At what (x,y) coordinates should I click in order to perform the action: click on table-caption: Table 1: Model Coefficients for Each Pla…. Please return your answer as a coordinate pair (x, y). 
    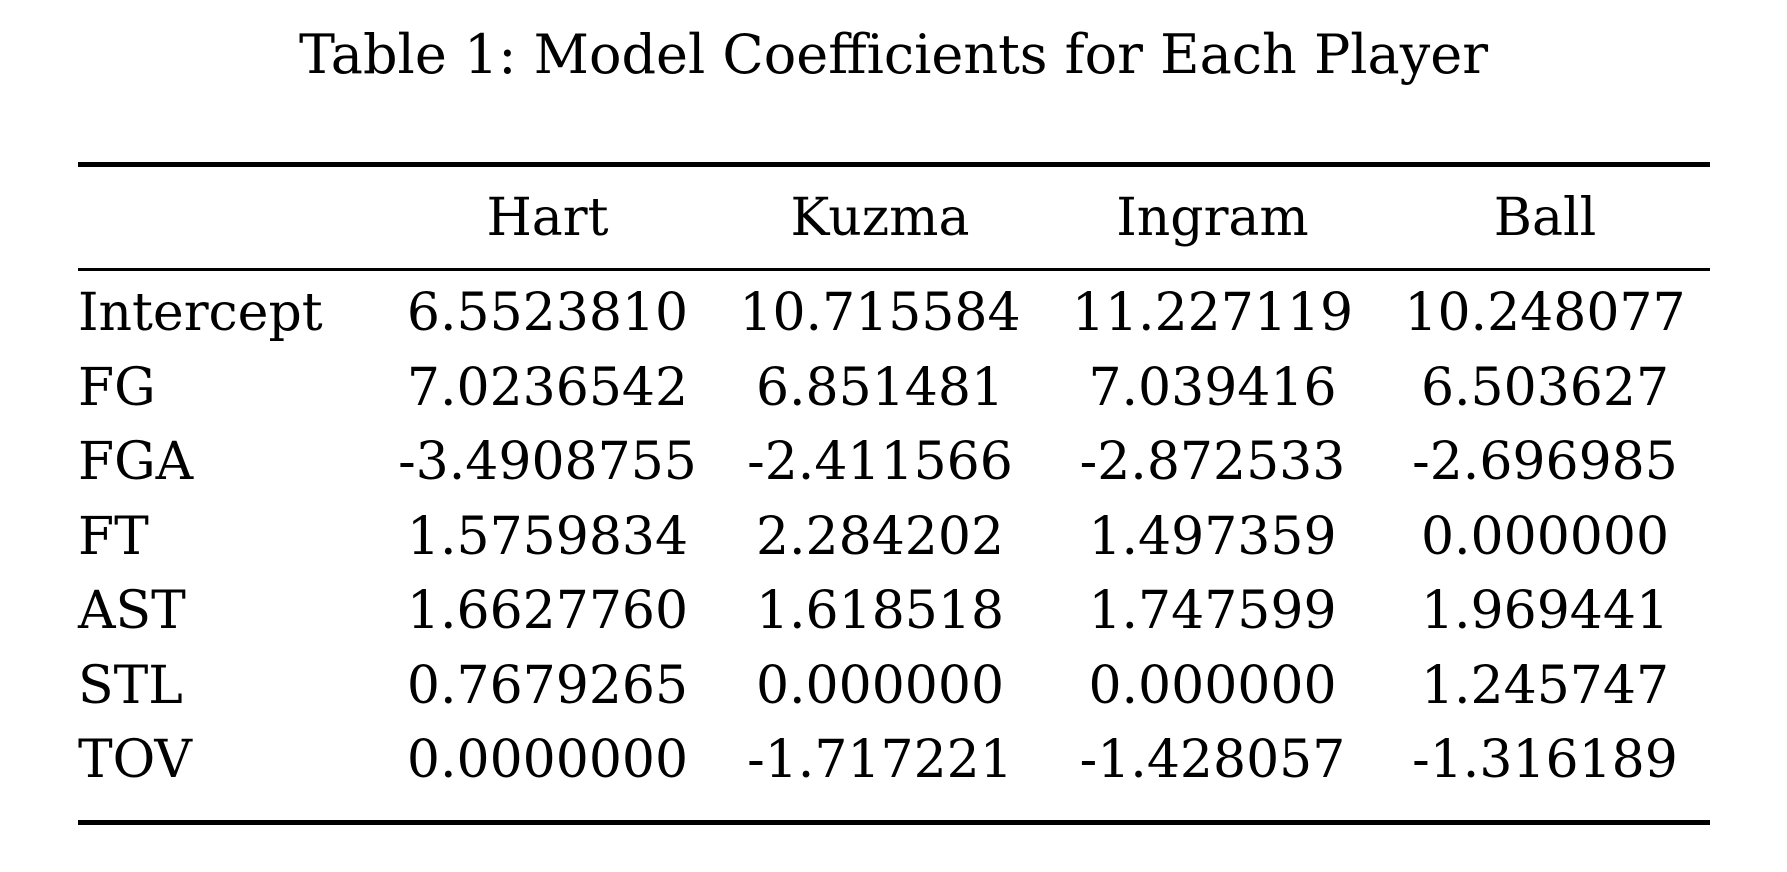
    Looking at the image, I should click on (893, 54).